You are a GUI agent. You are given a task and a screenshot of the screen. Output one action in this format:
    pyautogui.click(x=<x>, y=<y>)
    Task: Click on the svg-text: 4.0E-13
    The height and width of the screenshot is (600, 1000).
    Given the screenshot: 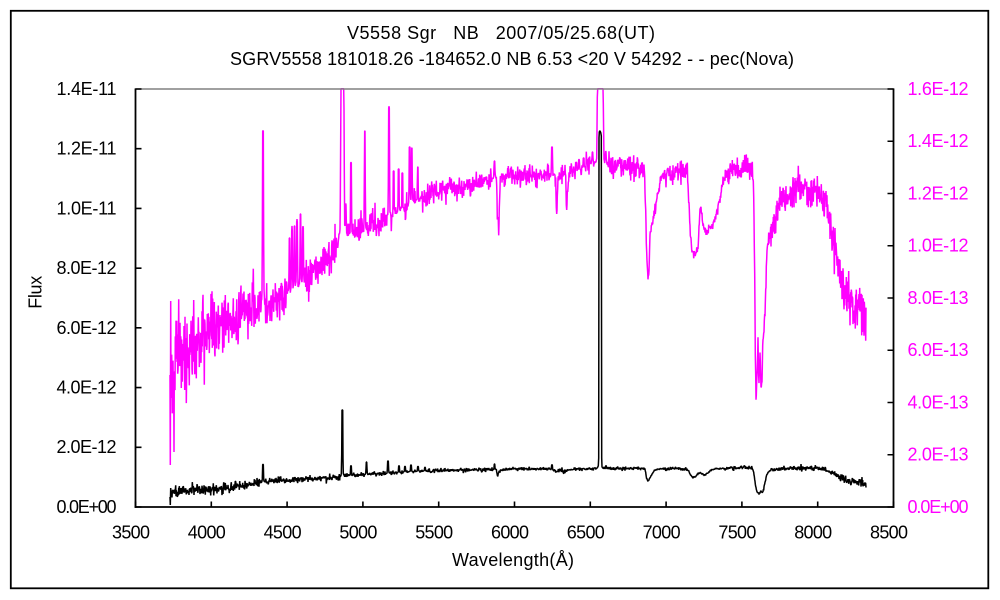 What is the action you would take?
    pyautogui.click(x=938, y=402)
    